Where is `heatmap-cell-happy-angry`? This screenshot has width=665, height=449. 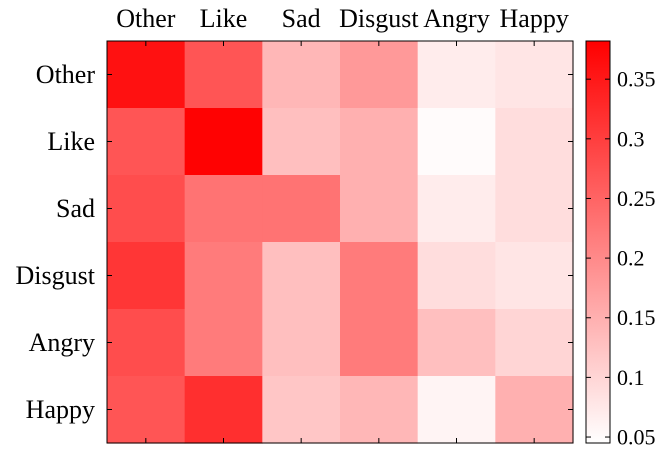 heatmap-cell-happy-angry is located at coordinates (456, 410).